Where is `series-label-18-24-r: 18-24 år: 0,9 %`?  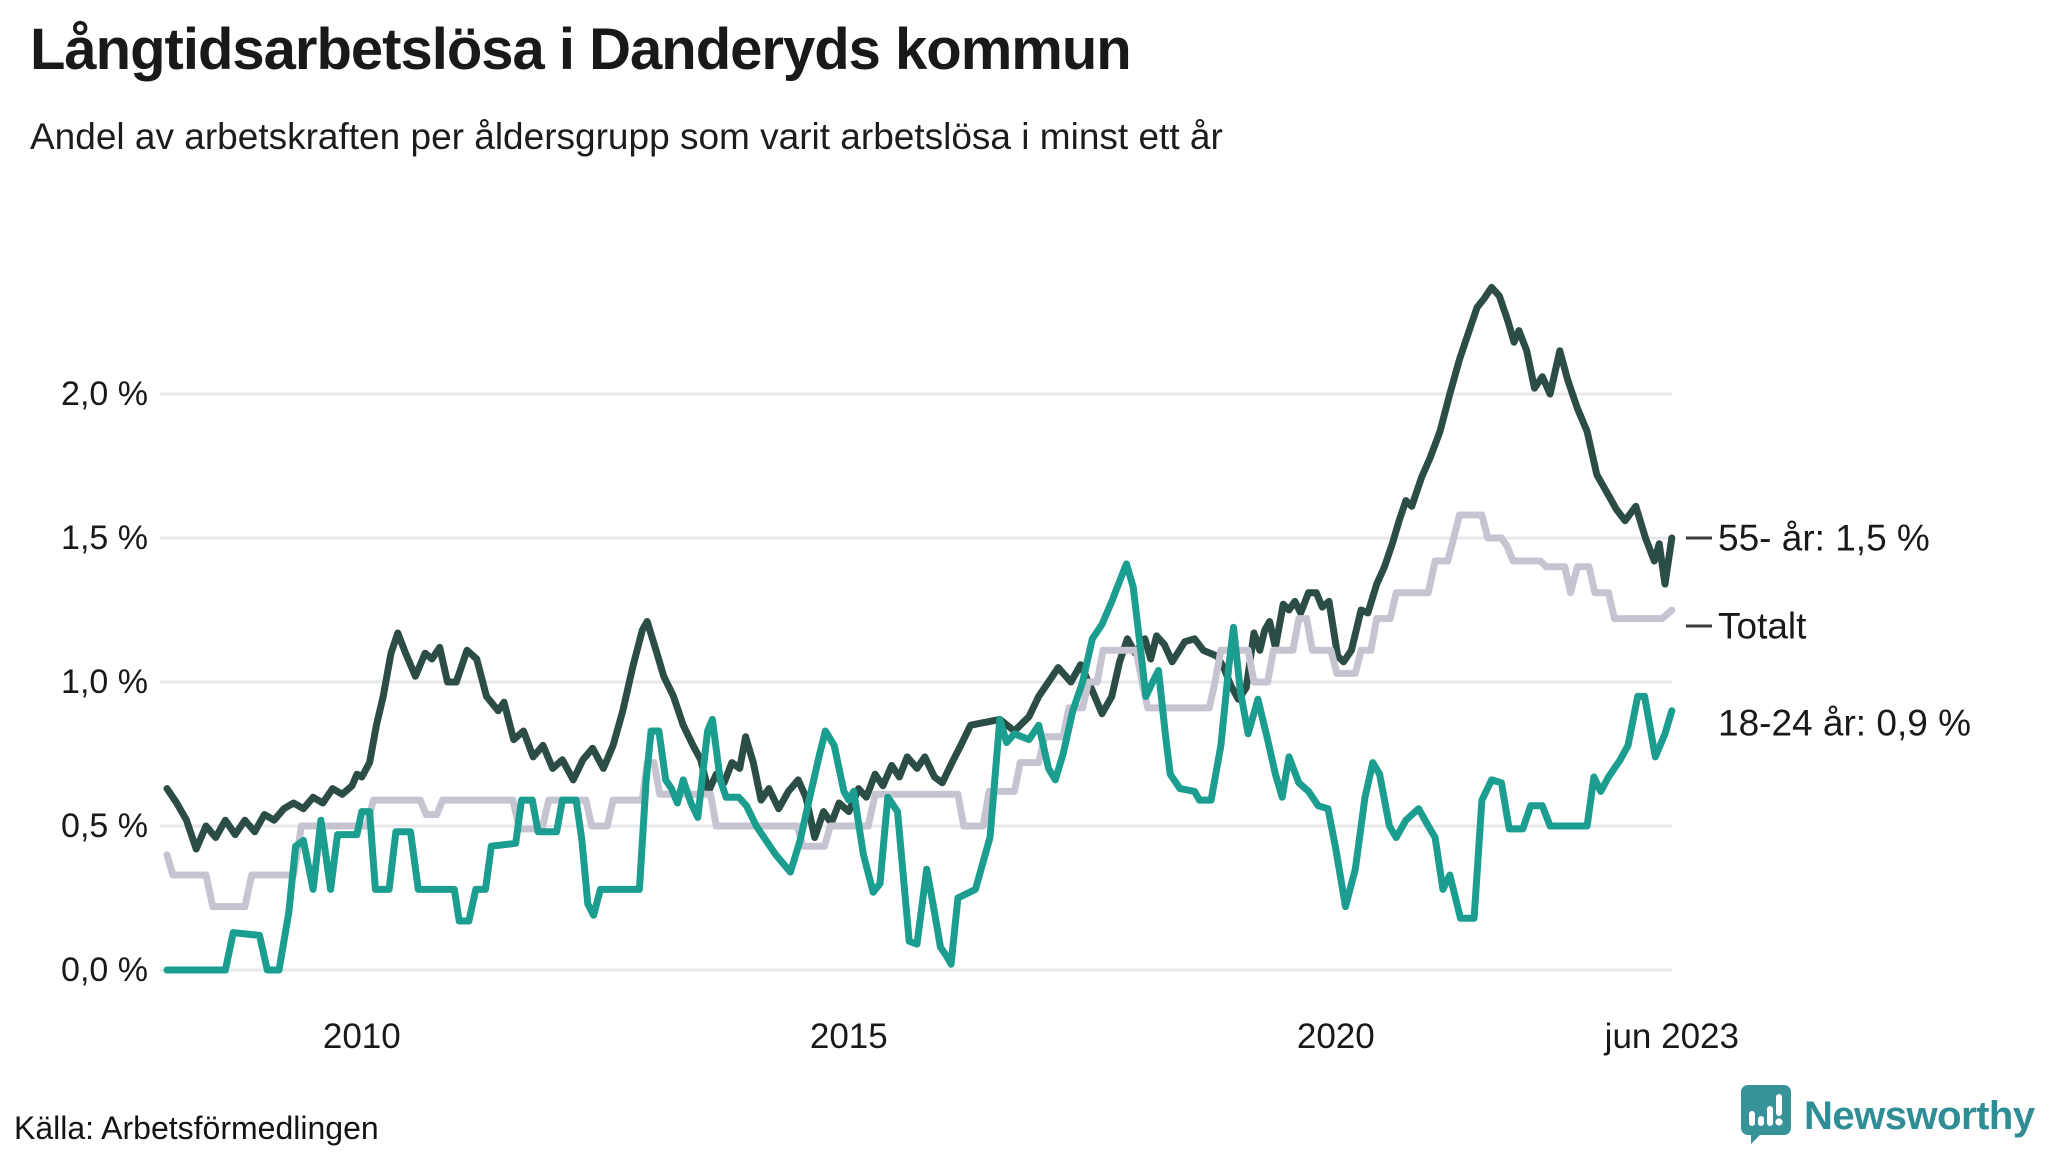 series-label-18-24-r: 18-24 år: 0,9 % is located at coordinates (1844, 722).